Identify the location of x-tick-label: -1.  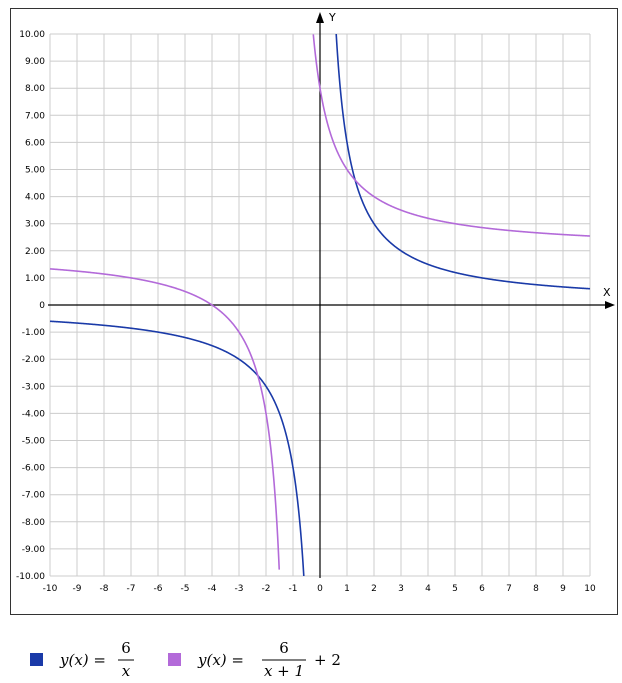
(293, 589).